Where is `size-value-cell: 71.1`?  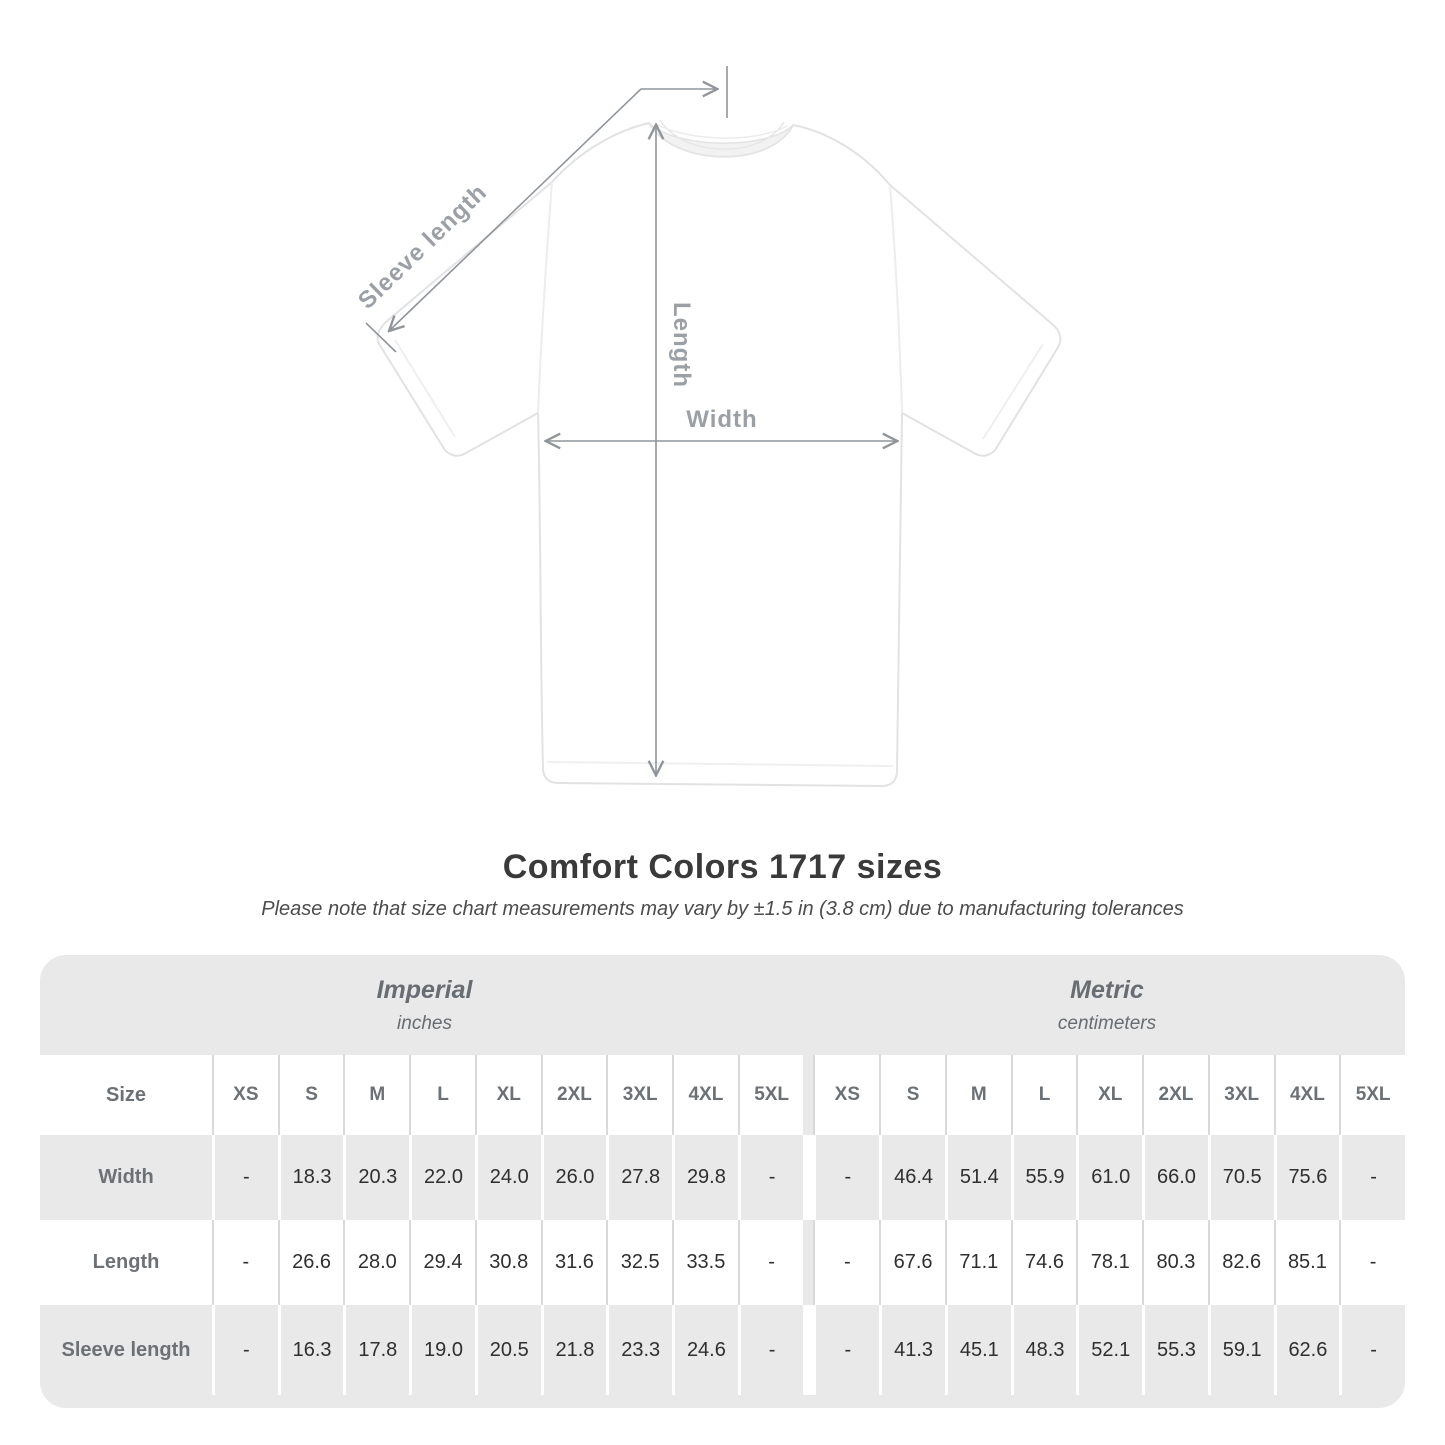
size-value-cell: 71.1 is located at coordinates (977, 1262).